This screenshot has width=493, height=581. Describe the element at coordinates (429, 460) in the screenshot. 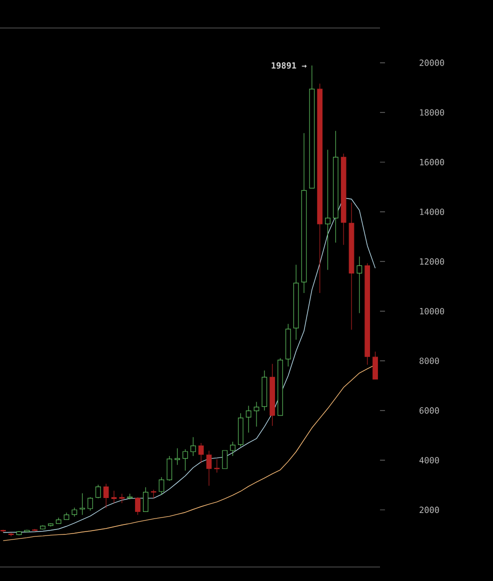

I see `y-tick-label: 4000` at that location.